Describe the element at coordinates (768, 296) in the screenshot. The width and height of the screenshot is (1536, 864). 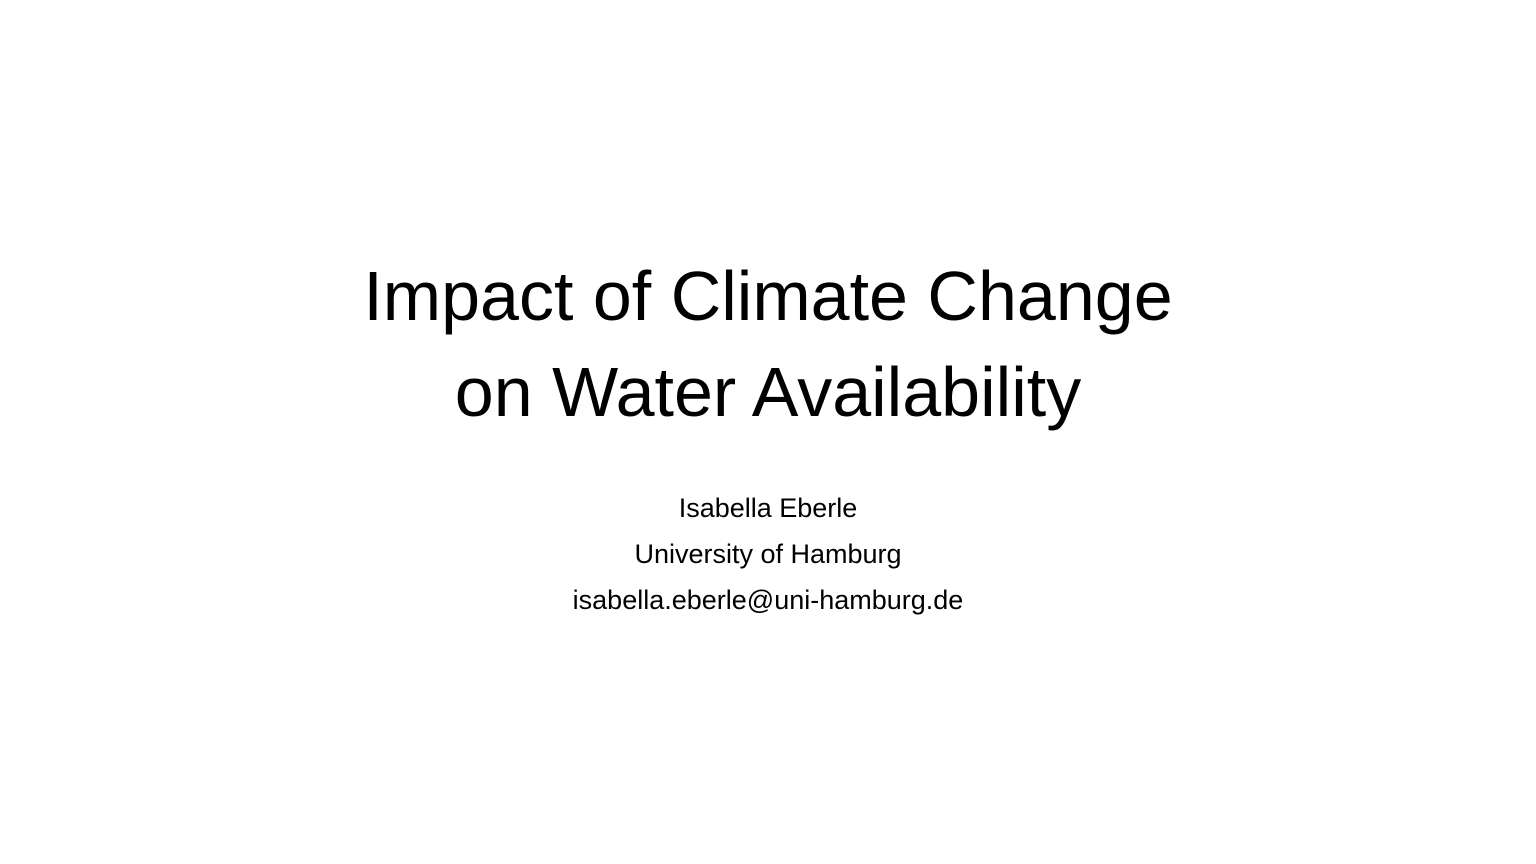
I see `slide-title-line-1: Impact of Climate Change` at that location.